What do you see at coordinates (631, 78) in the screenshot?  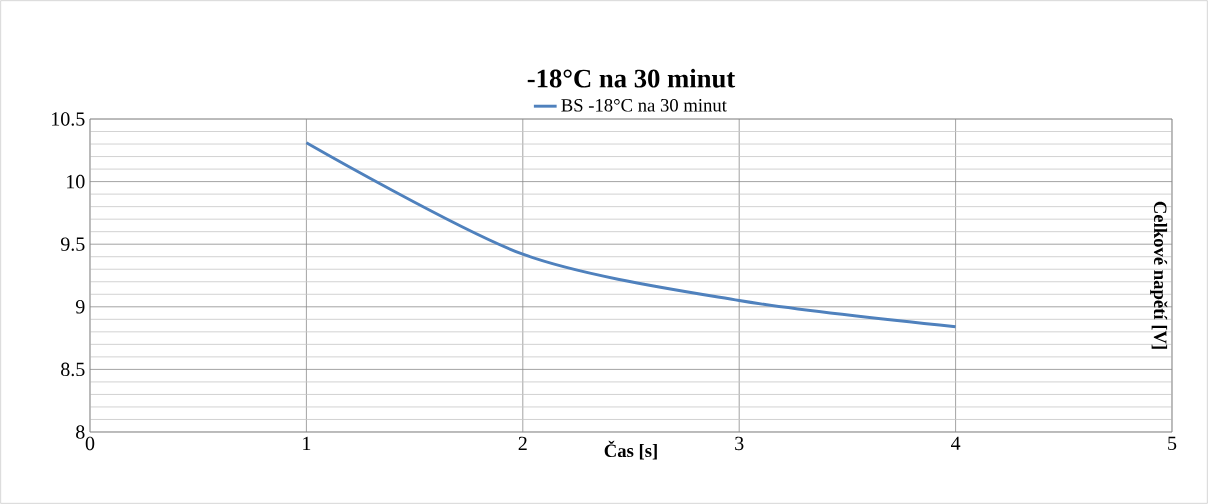 I see `chart-title: -18°C na 30 minut` at bounding box center [631, 78].